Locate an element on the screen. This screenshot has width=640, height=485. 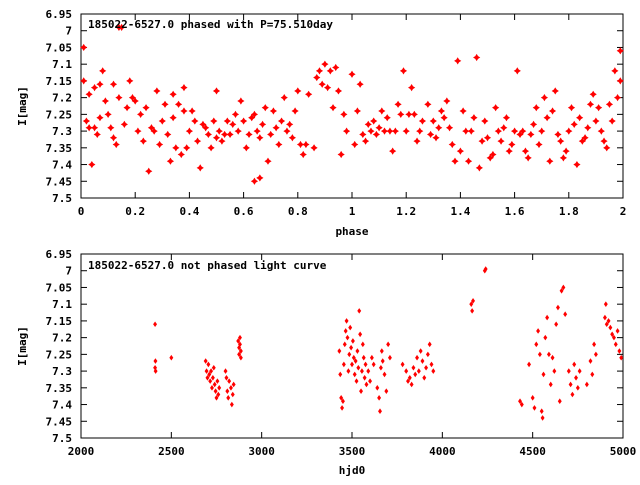
y-tick-label: 7.05 is located at coordinates (59, 287).